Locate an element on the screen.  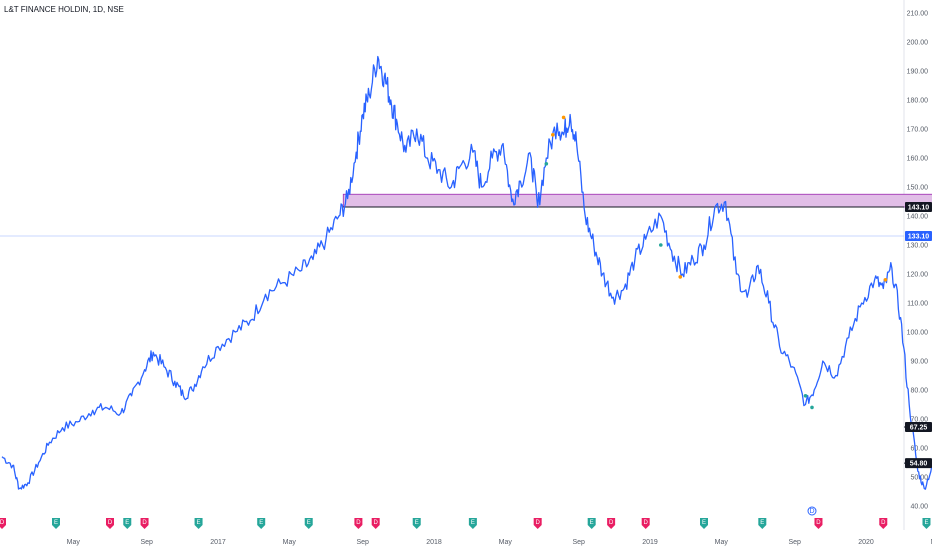
level-price-tag-bg is located at coordinates (918, 207).